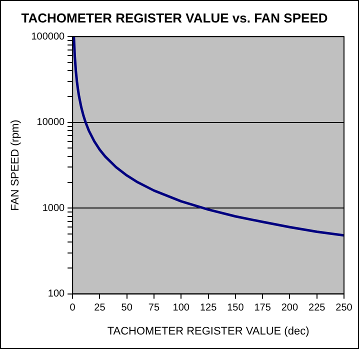  I want to click on y-tick-label: 100000, so click(48, 36).